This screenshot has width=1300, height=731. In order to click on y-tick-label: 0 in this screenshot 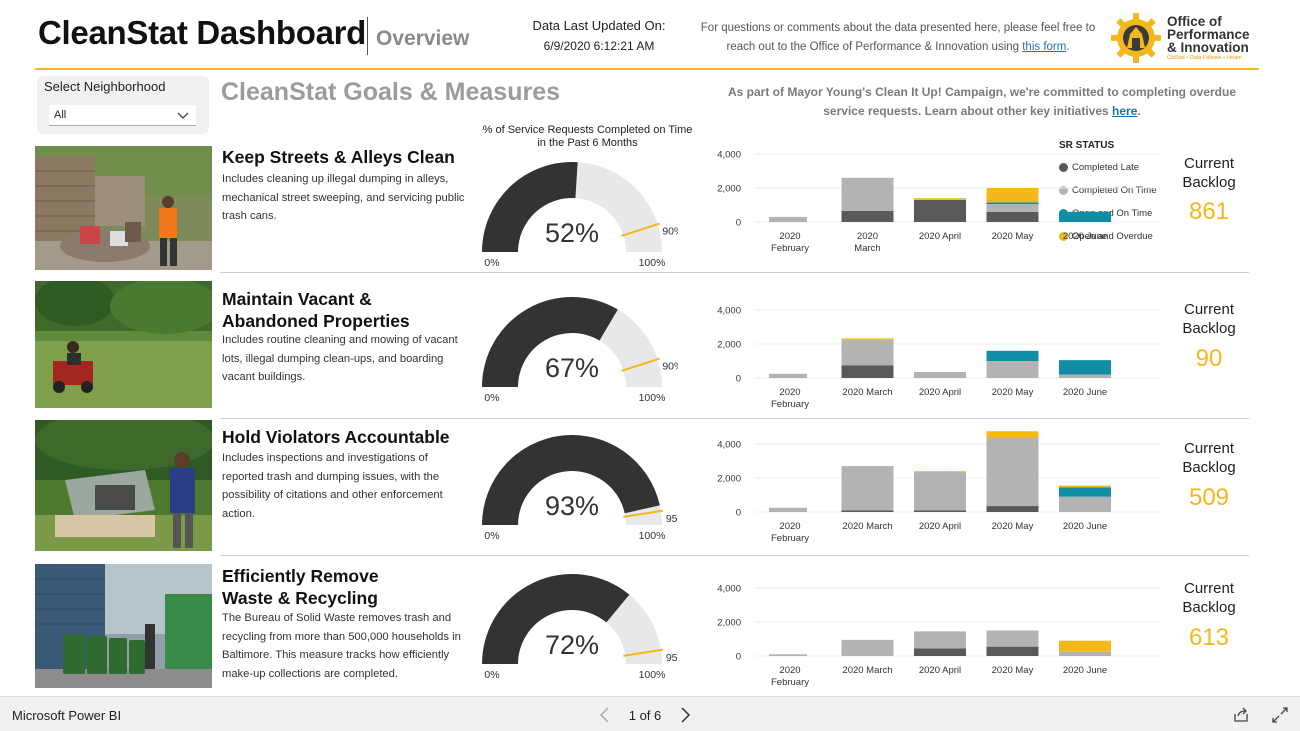, I will do `click(738, 379)`.